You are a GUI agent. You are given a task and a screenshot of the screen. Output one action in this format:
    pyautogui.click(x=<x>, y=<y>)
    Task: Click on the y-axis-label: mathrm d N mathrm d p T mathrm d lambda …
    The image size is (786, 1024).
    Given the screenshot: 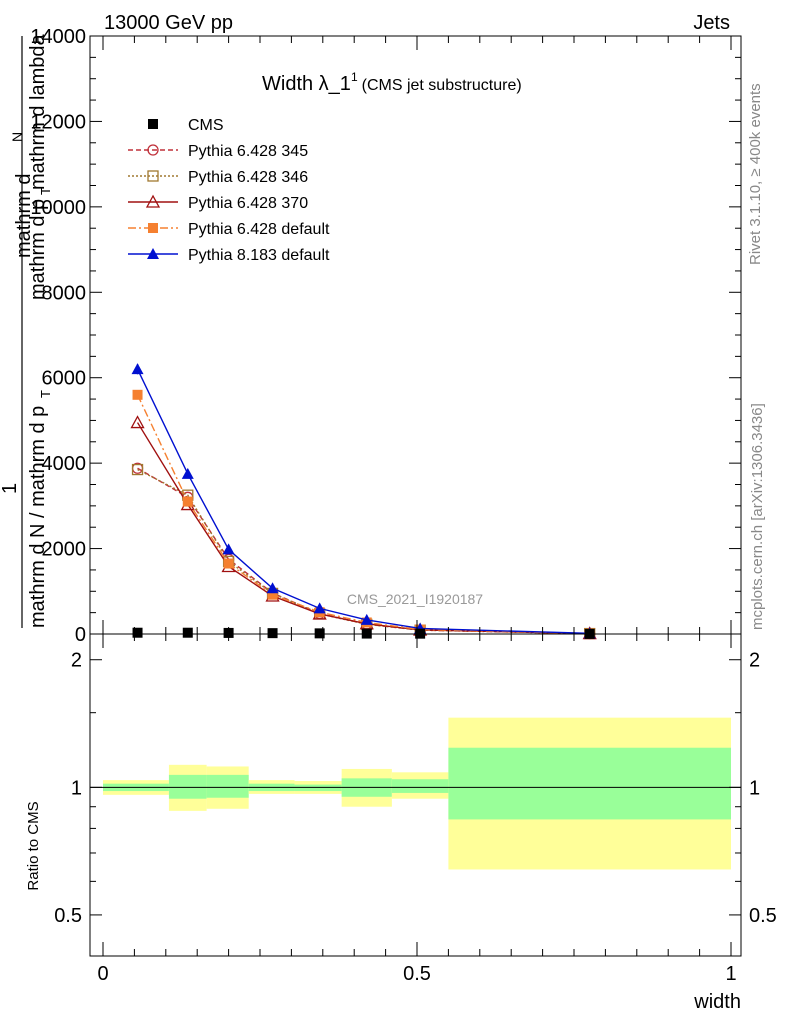 What is the action you would take?
    pyautogui.click(x=26, y=331)
    